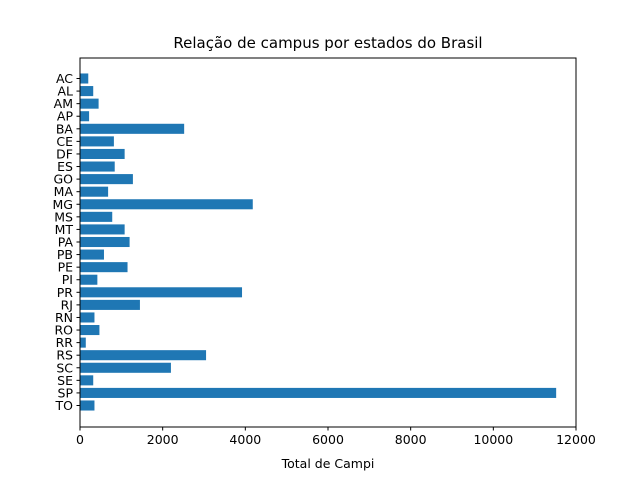 The height and width of the screenshot is (480, 640). Describe the element at coordinates (89, 279) in the screenshot. I see `bar-pi` at that location.